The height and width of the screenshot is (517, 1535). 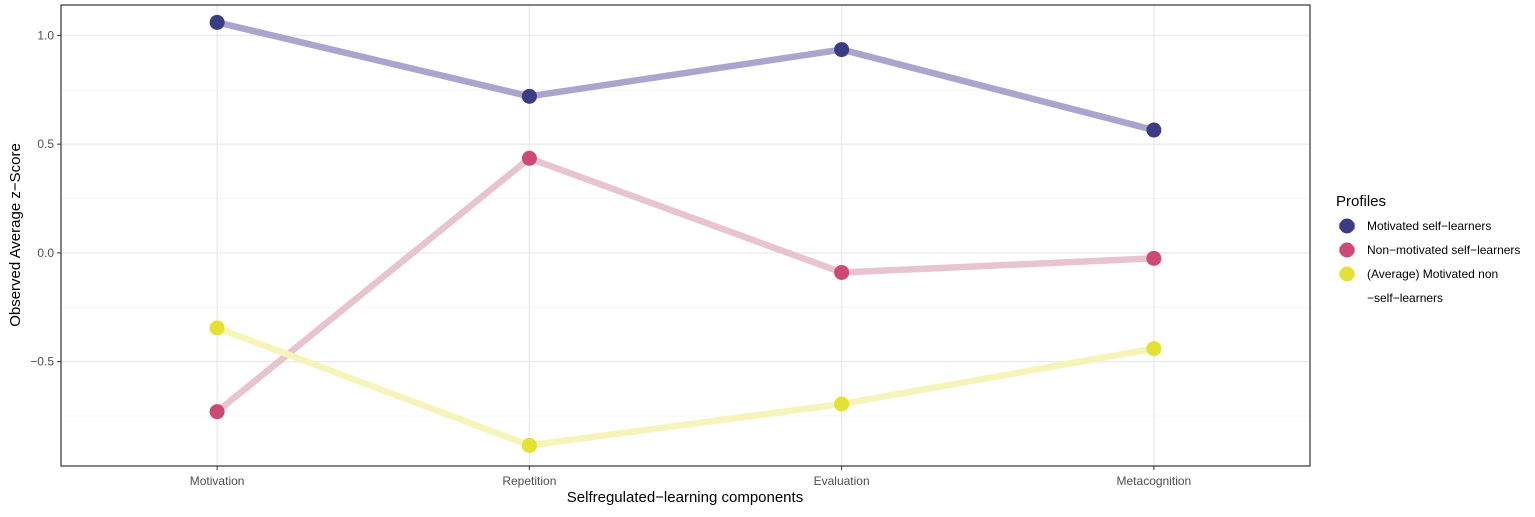 I want to click on legend-title: Profiles, so click(x=1361, y=201).